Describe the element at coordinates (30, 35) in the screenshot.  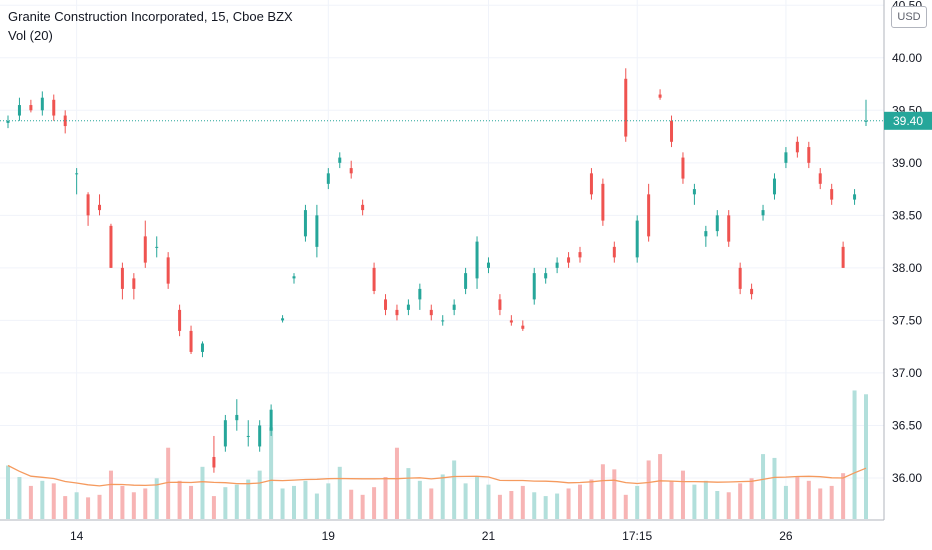
I see `volume-indicator-label: Vol (20)` at that location.